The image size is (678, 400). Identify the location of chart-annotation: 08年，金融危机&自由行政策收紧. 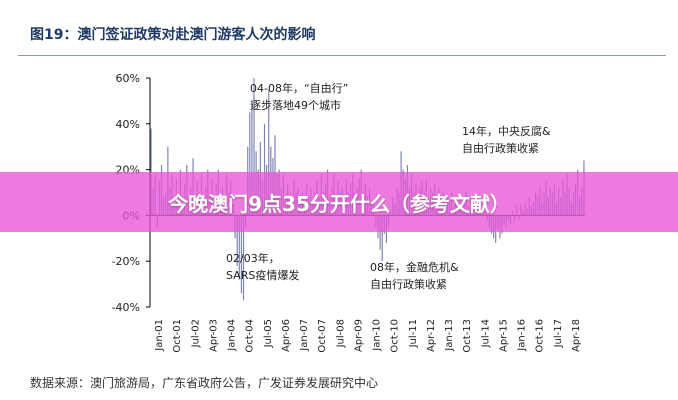
(414, 275).